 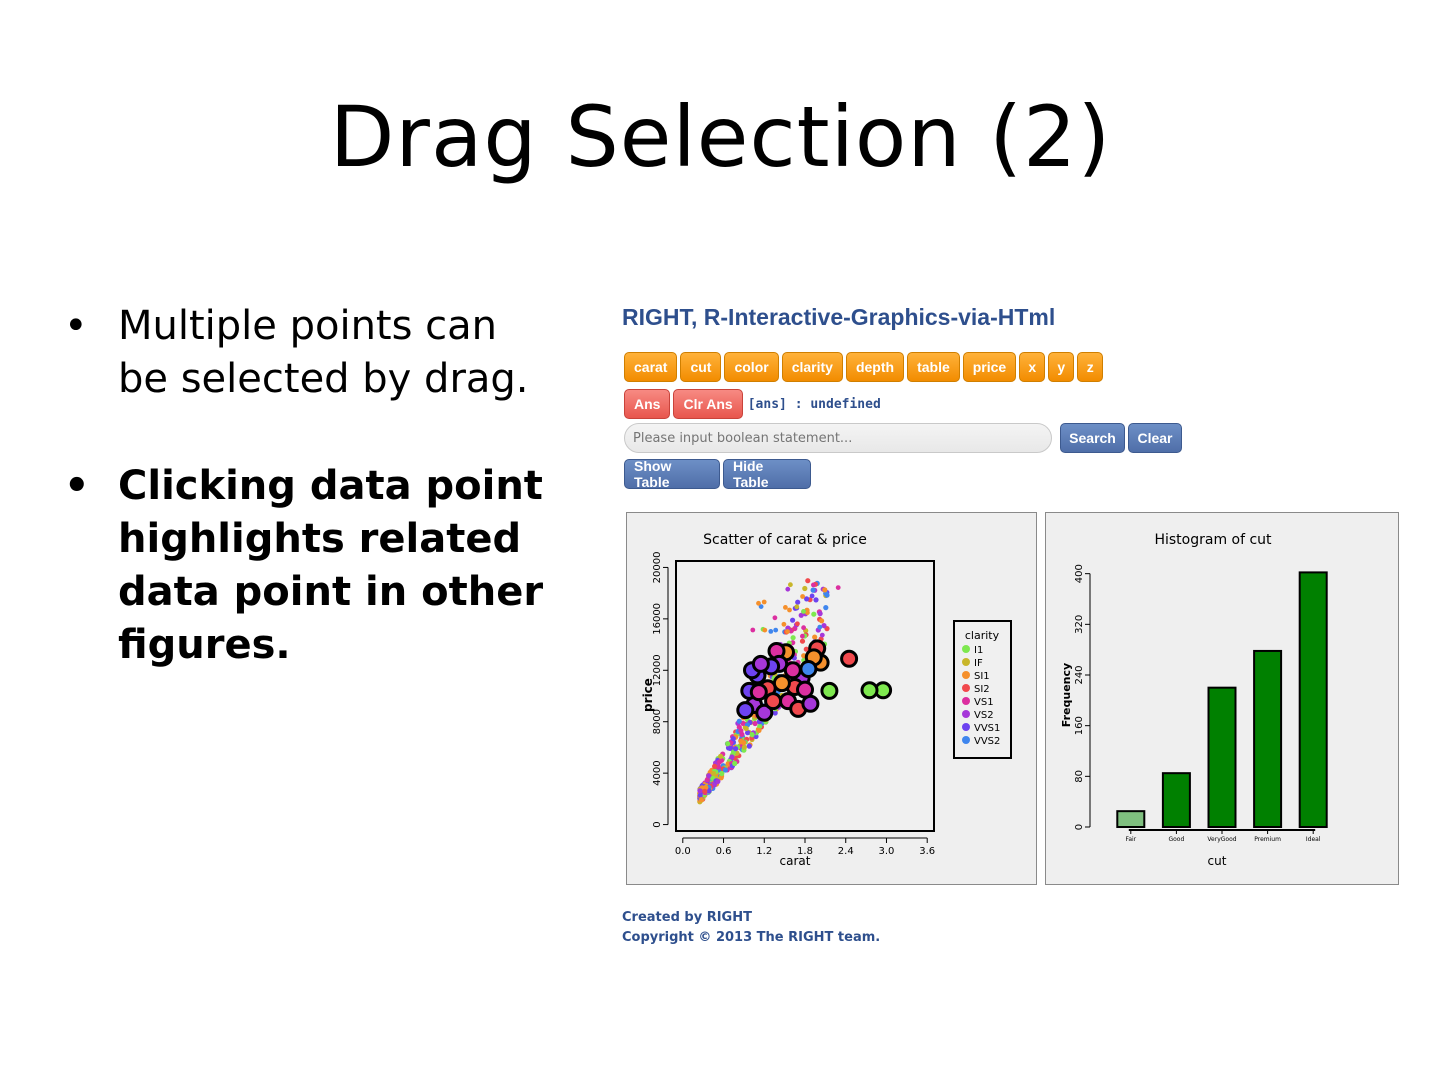 What do you see at coordinates (651, 367) in the screenshot?
I see `variable-button-carat: carat` at bounding box center [651, 367].